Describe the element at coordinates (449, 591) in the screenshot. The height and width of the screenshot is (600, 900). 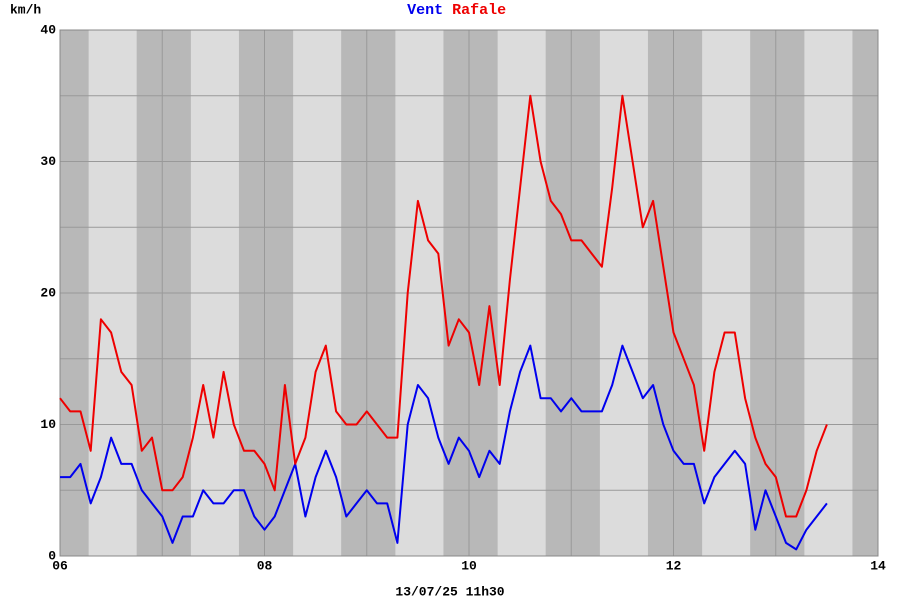
I see `x-axis-label: 13/07/25 11h30` at that location.